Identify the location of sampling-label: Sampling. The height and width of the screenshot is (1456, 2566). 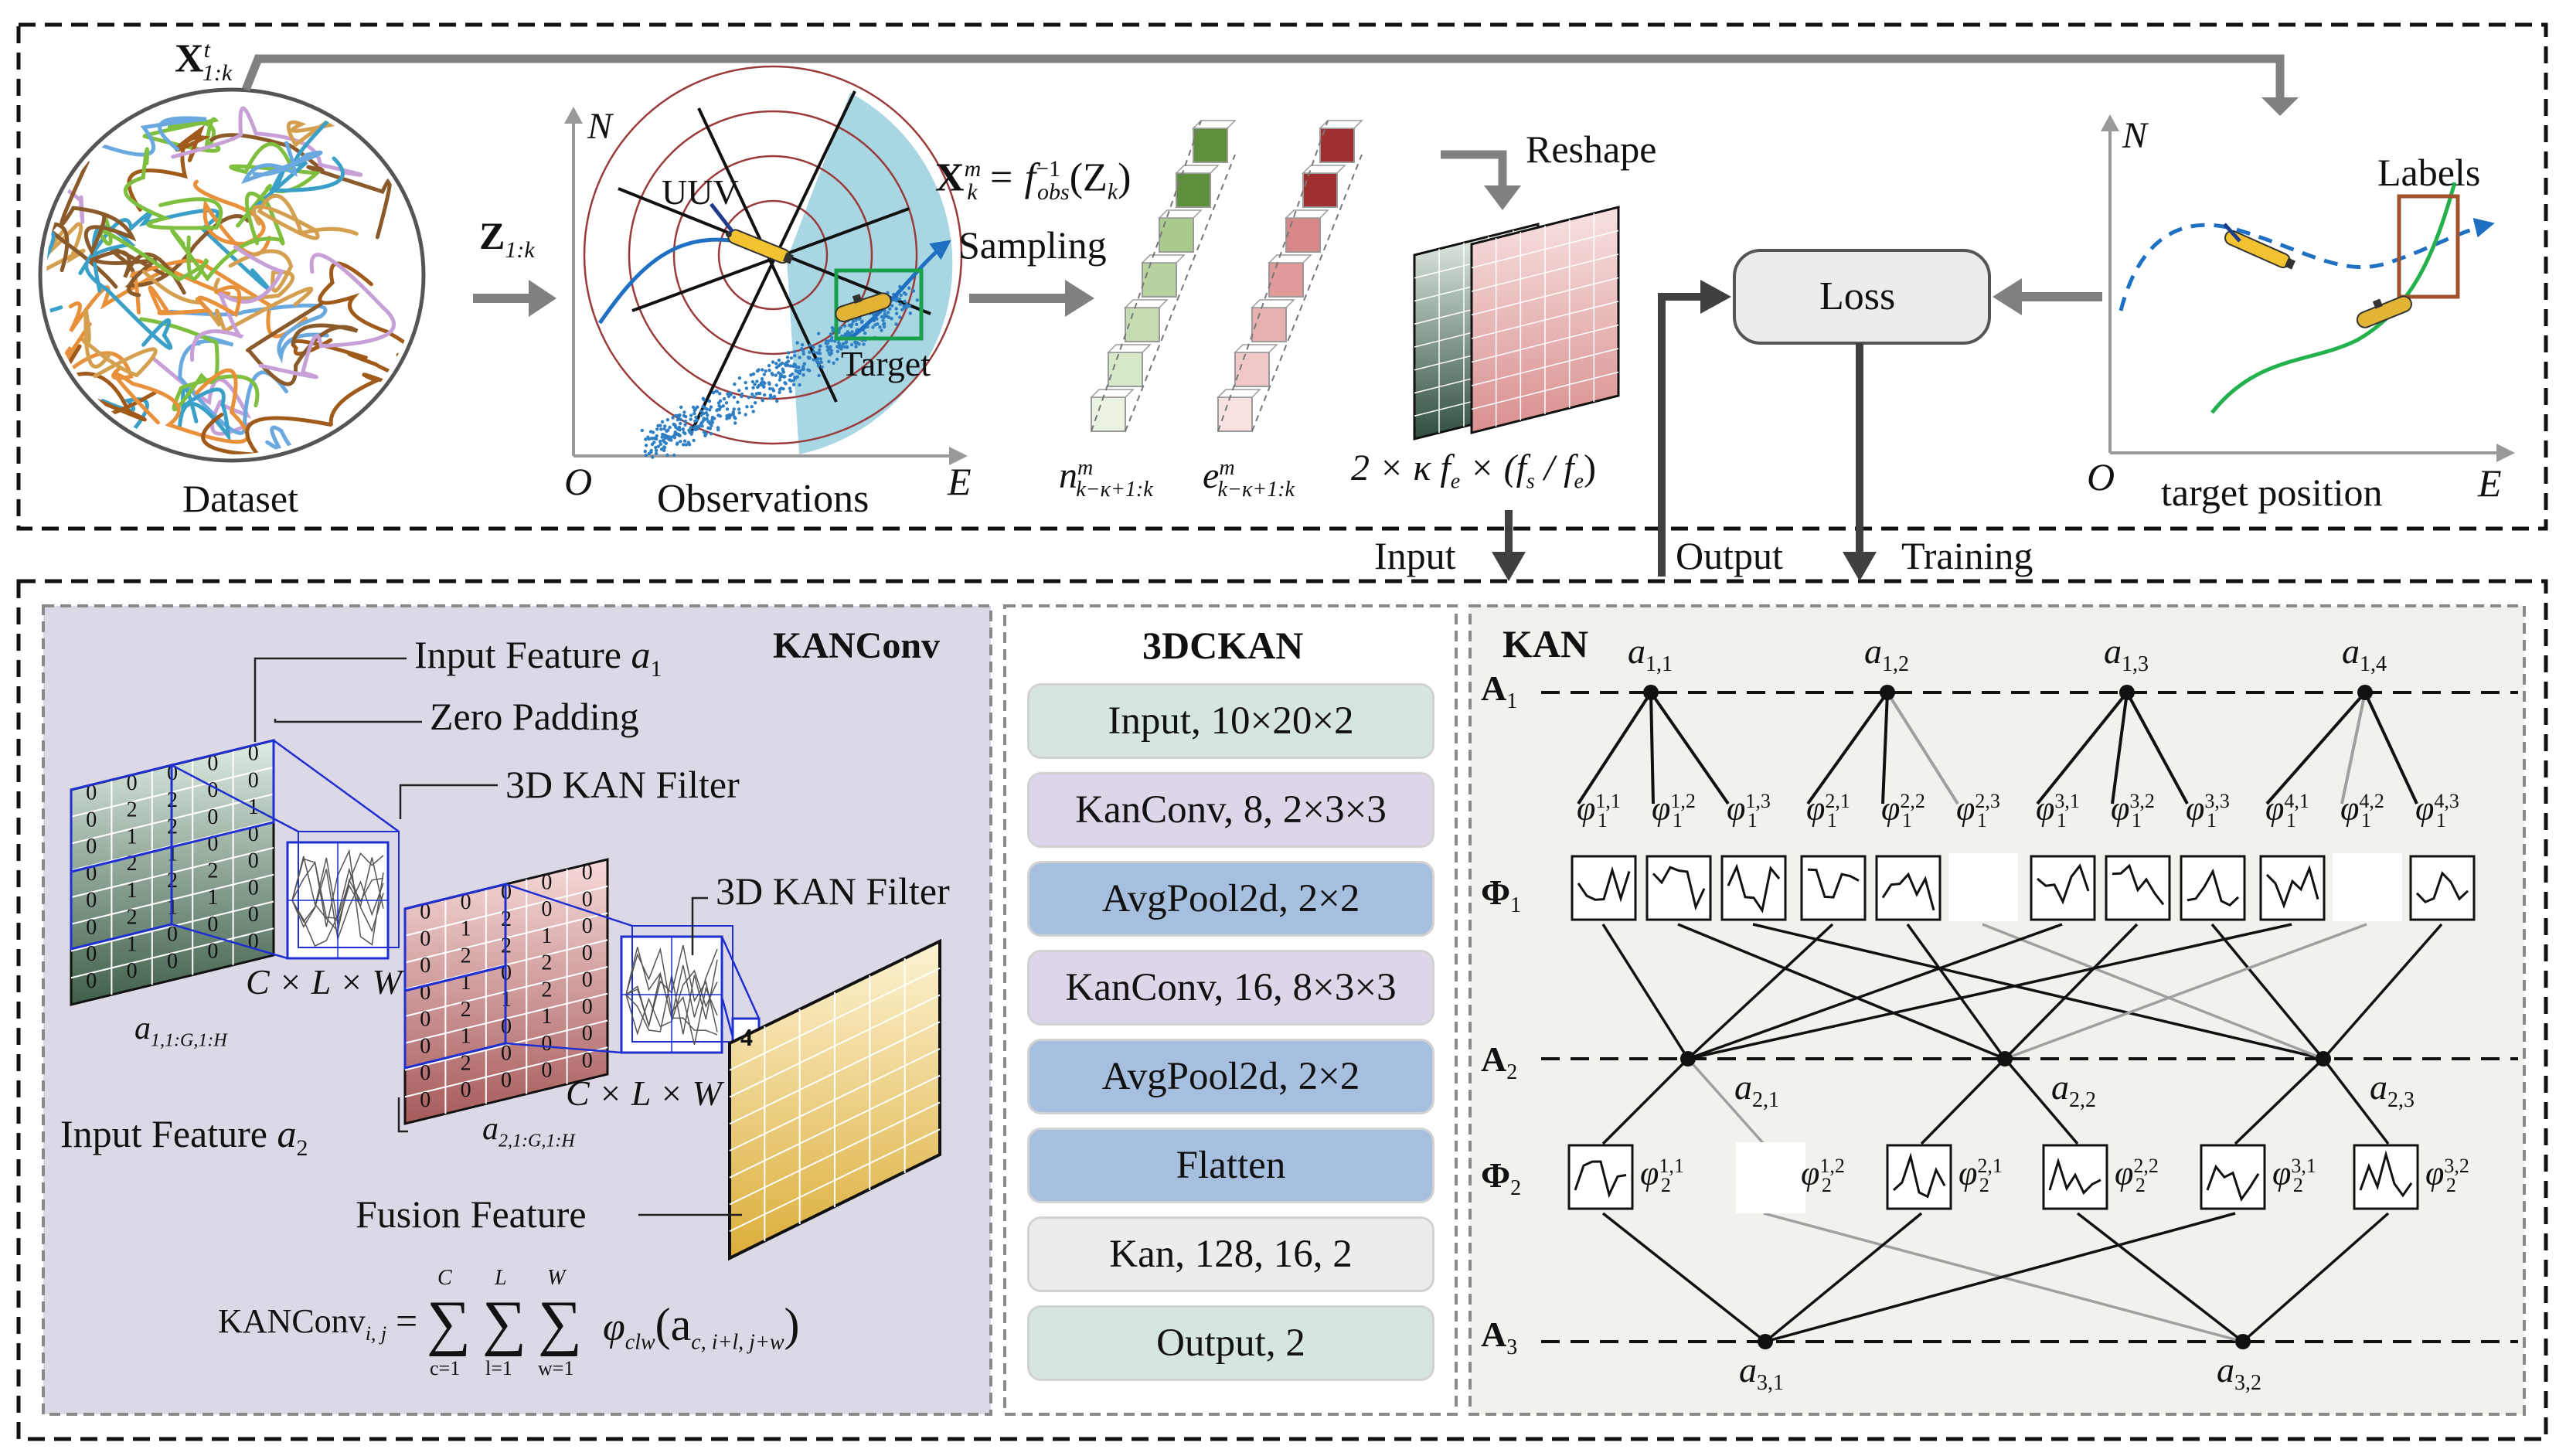
(1032, 245).